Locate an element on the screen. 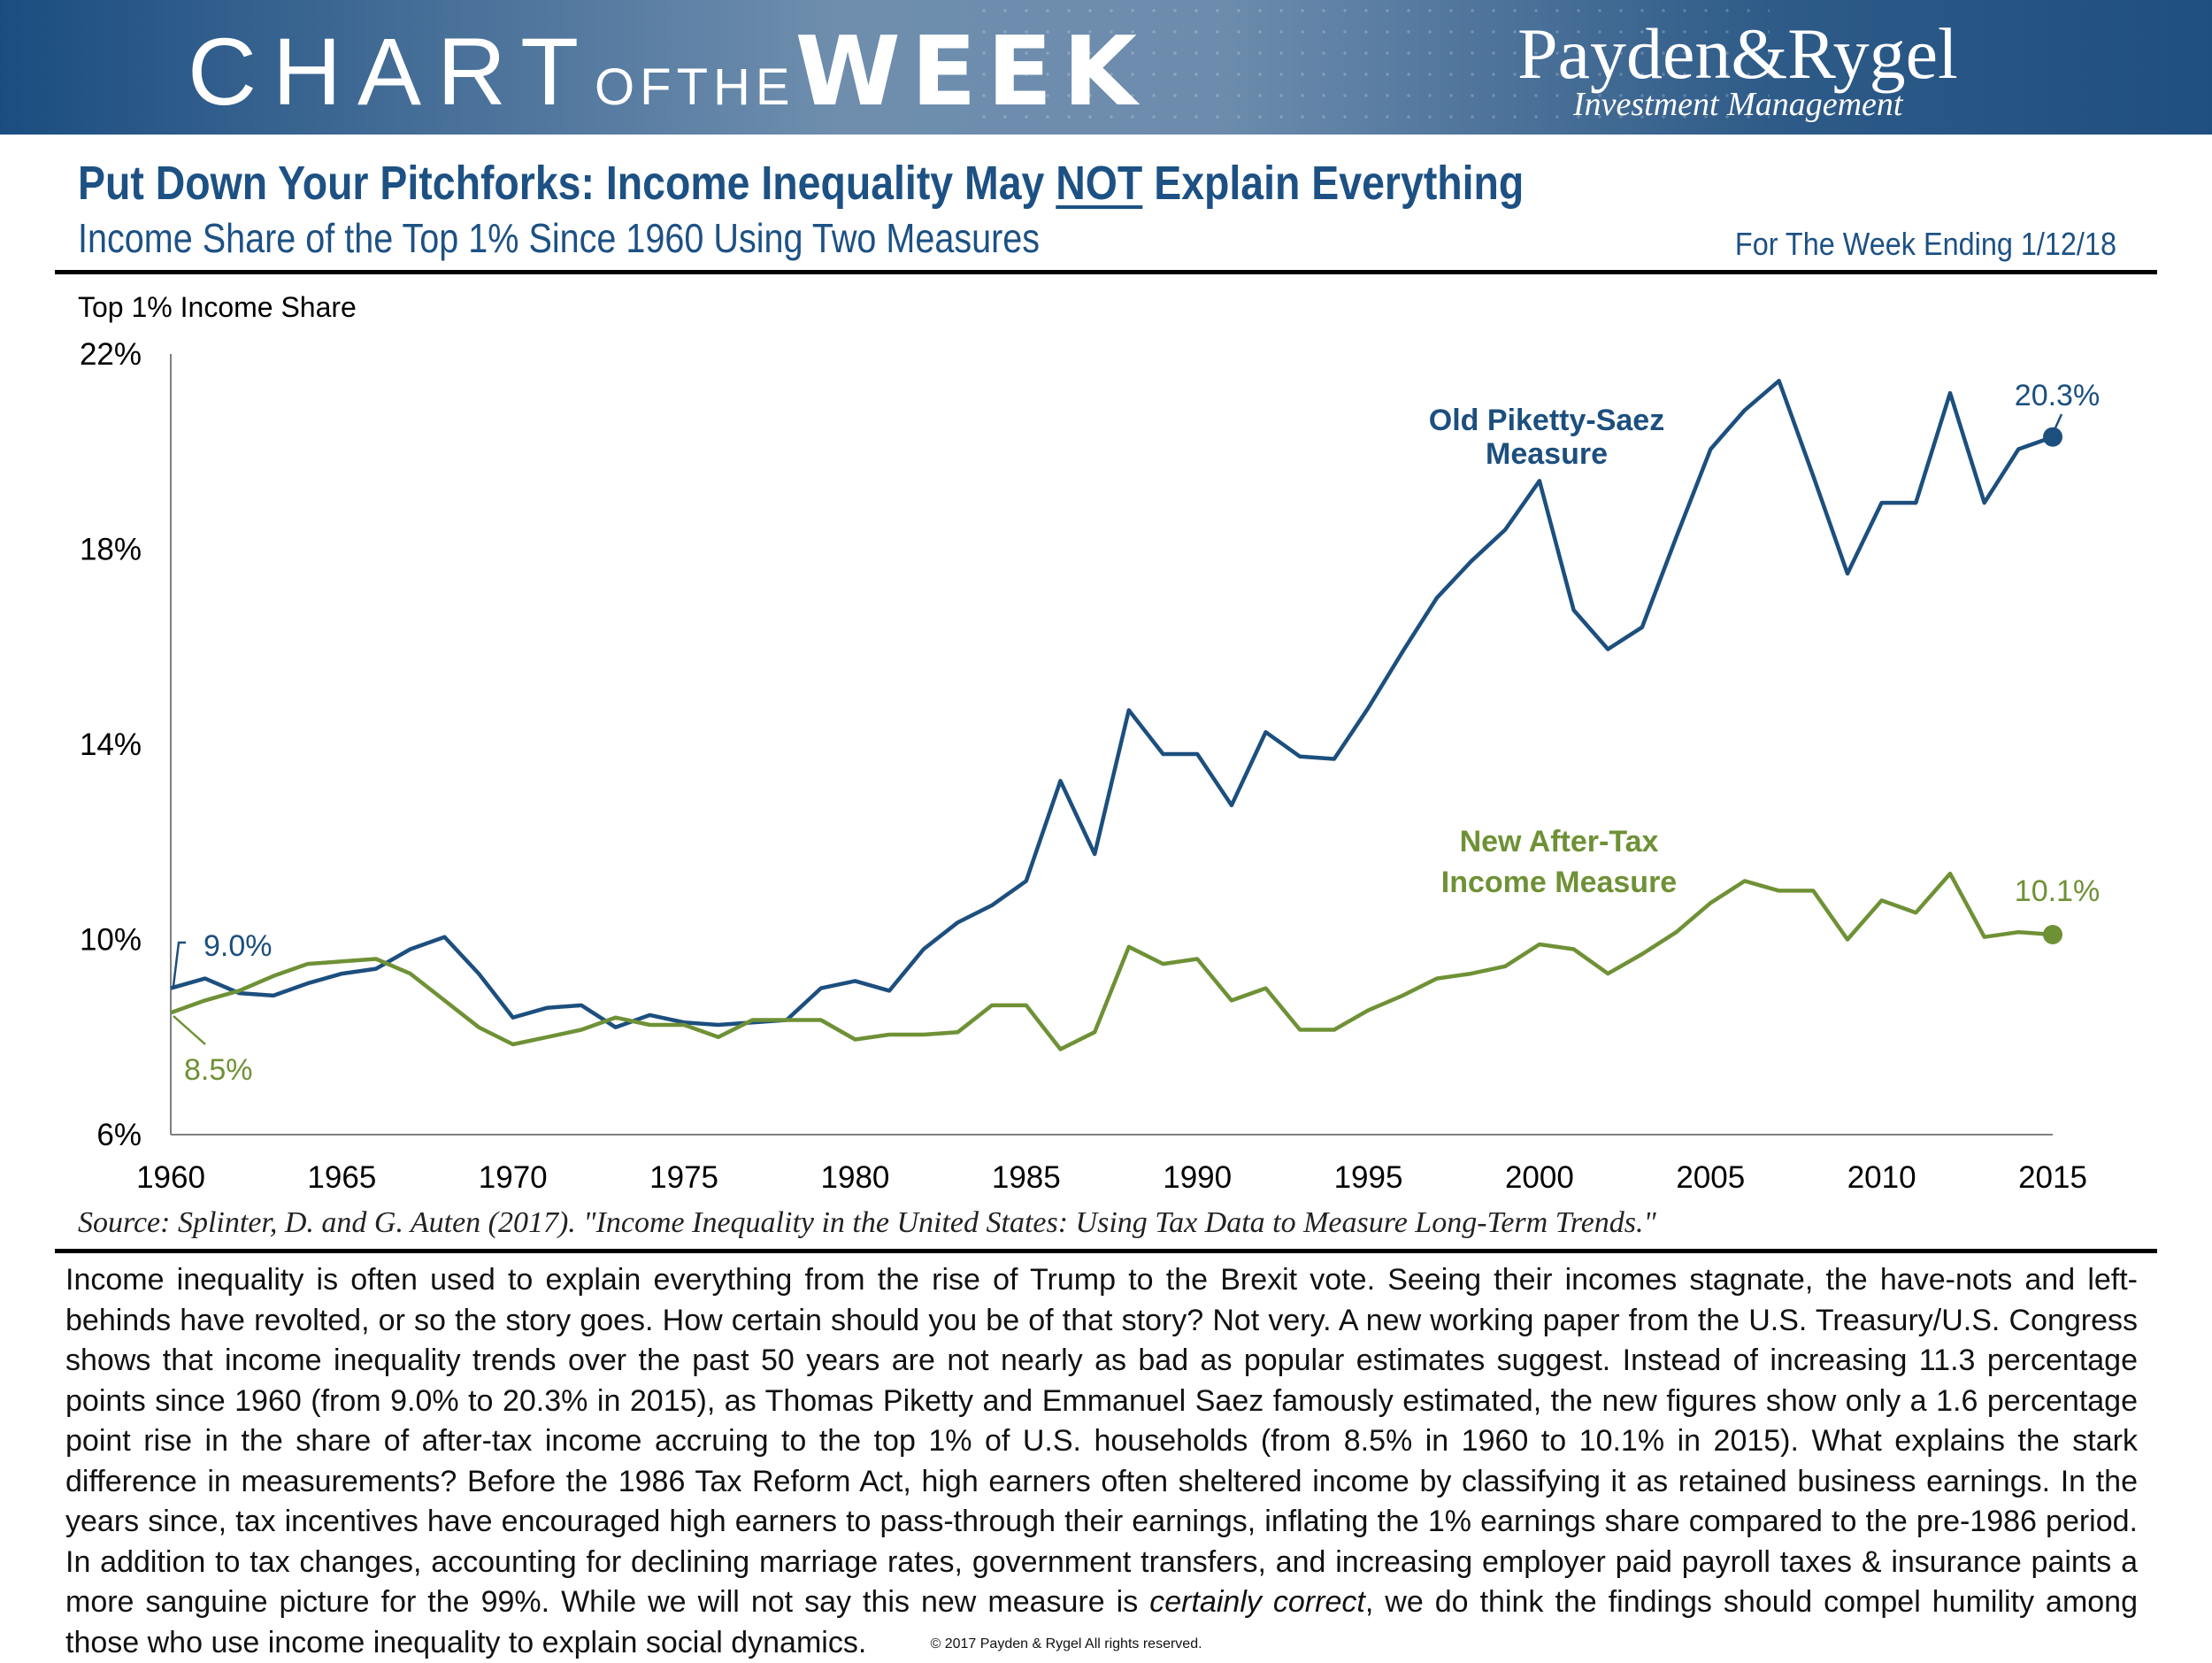 Image resolution: width=2212 pixels, height=1663 pixels. old-measure-label-line-2: Measure is located at coordinates (1547, 454).